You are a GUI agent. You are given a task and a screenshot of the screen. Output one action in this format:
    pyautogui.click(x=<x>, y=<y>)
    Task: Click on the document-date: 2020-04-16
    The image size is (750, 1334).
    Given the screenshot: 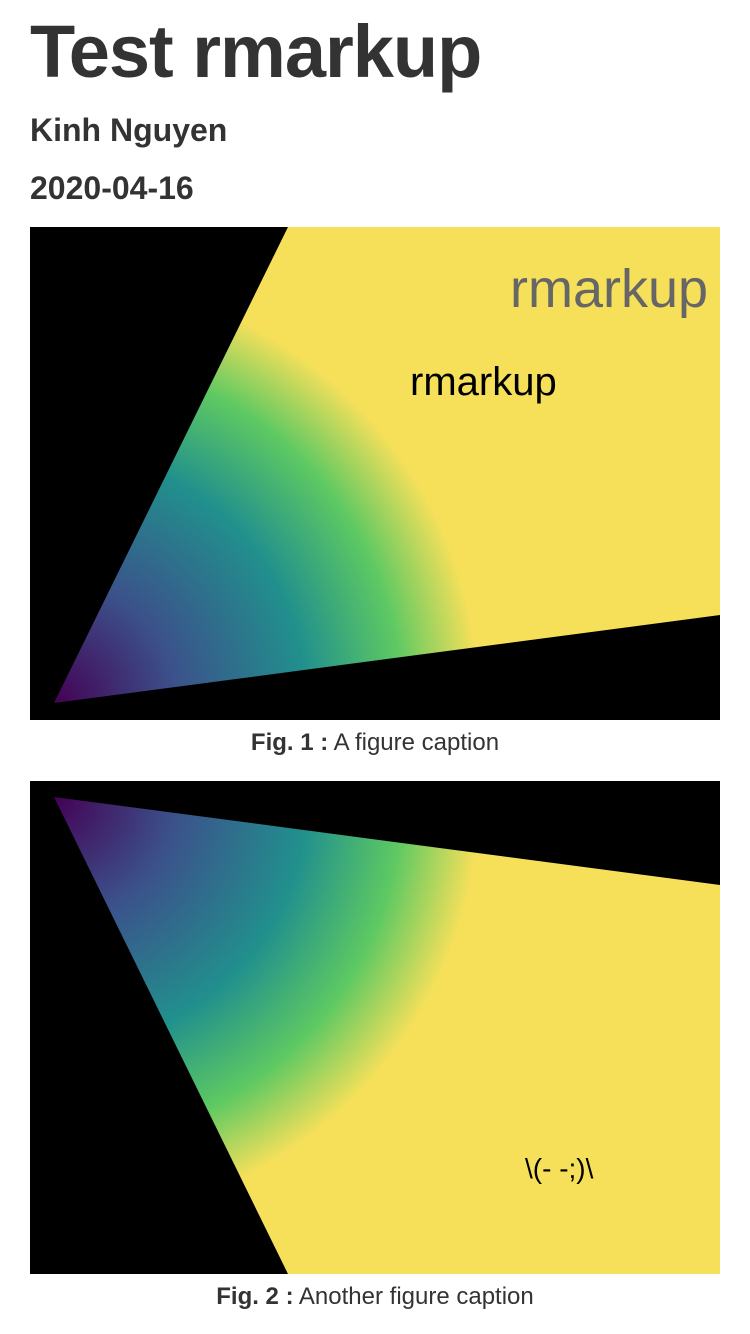 What is the action you would take?
    pyautogui.click(x=112, y=188)
    